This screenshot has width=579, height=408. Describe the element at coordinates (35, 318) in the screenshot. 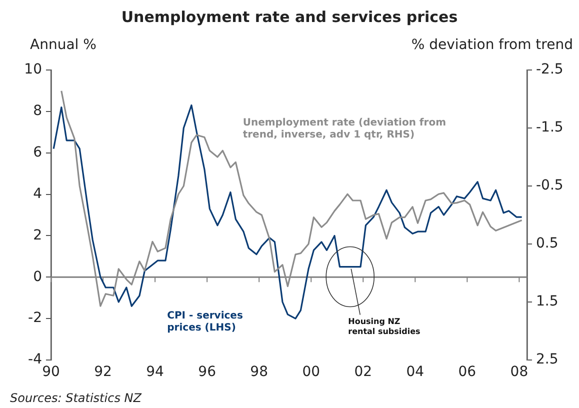

I see `y-tick-label: -2` at that location.